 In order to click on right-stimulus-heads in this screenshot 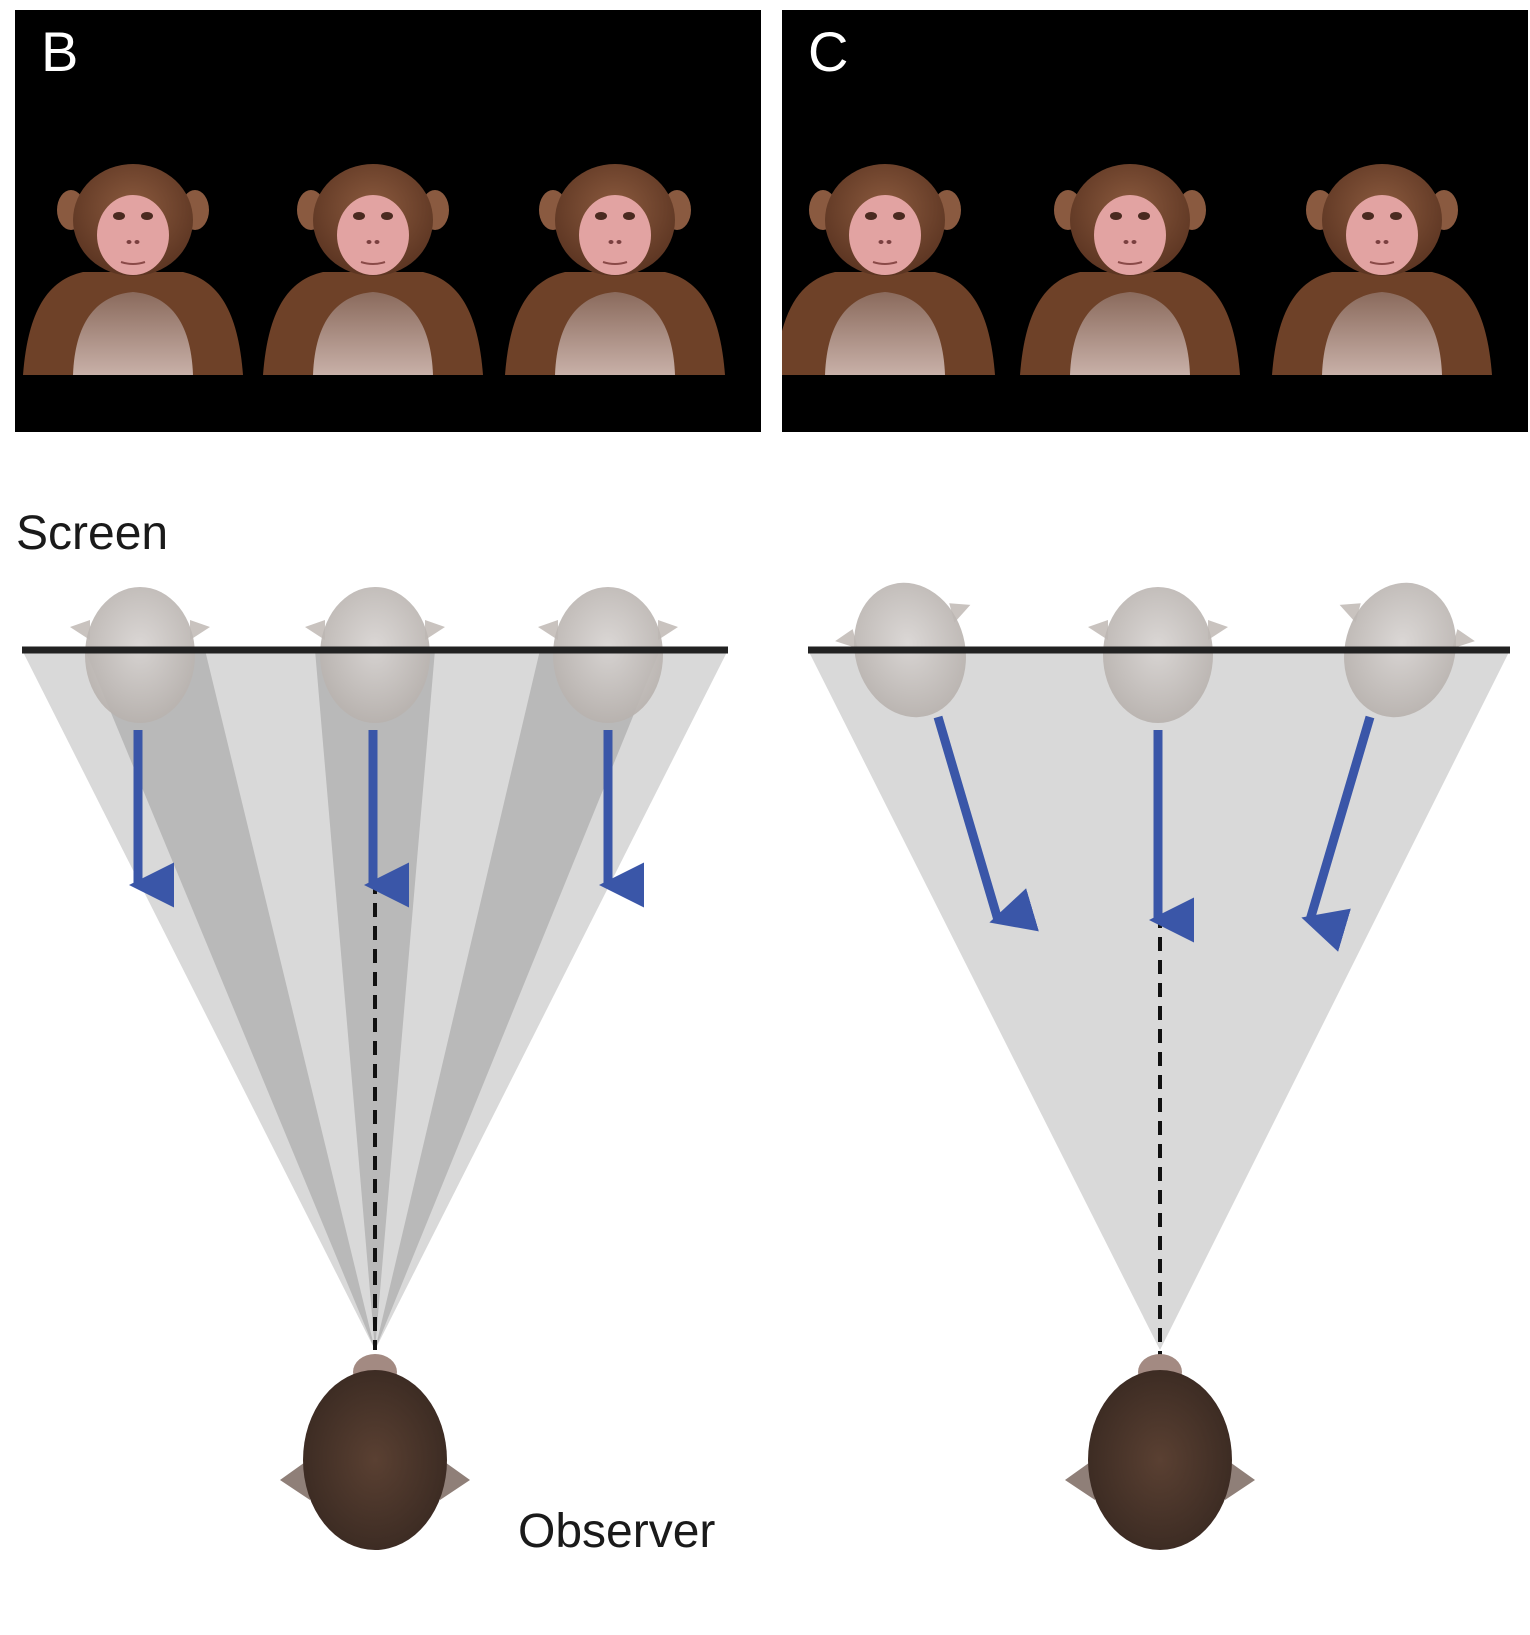, I will do `click(1155, 652)`.